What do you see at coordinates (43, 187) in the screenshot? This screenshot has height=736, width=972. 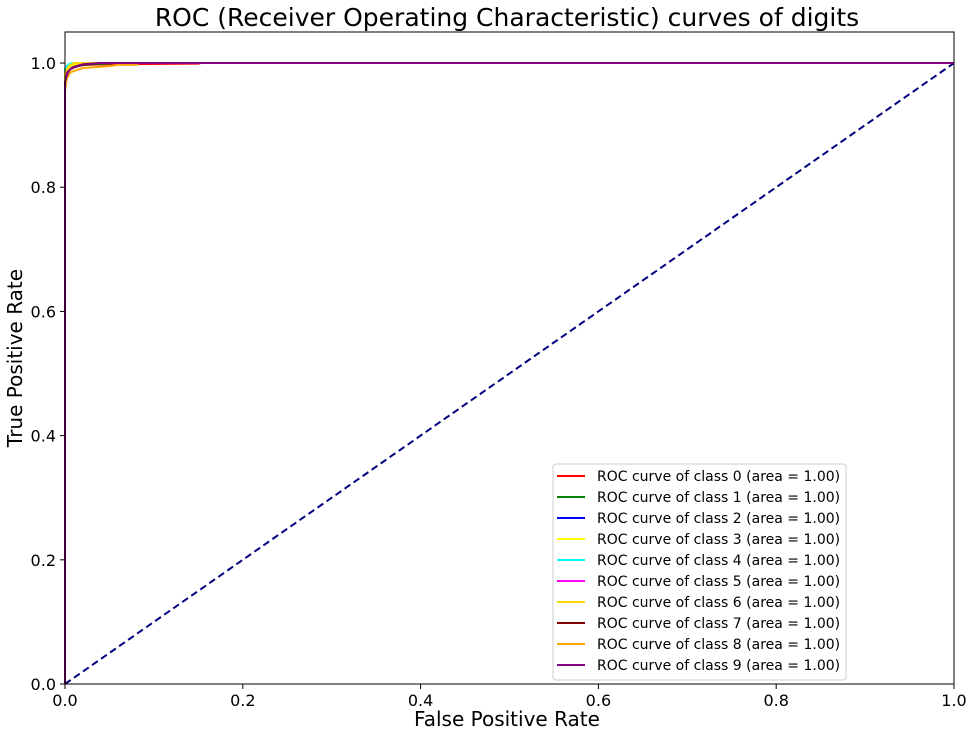 I see `y-tick-label: 0.8` at bounding box center [43, 187].